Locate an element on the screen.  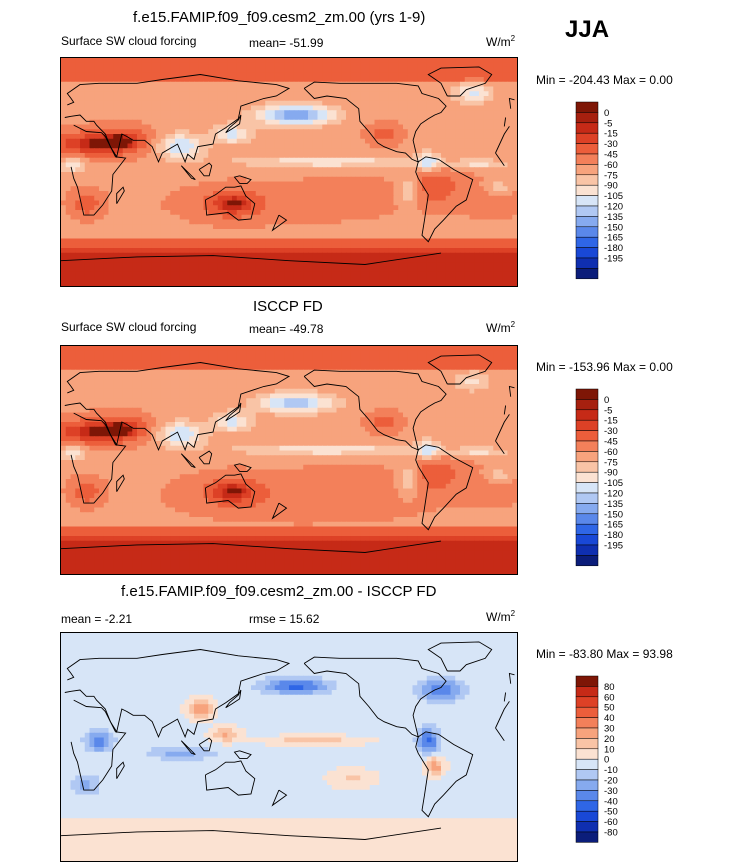
coastline is located at coordinates (502, 140).